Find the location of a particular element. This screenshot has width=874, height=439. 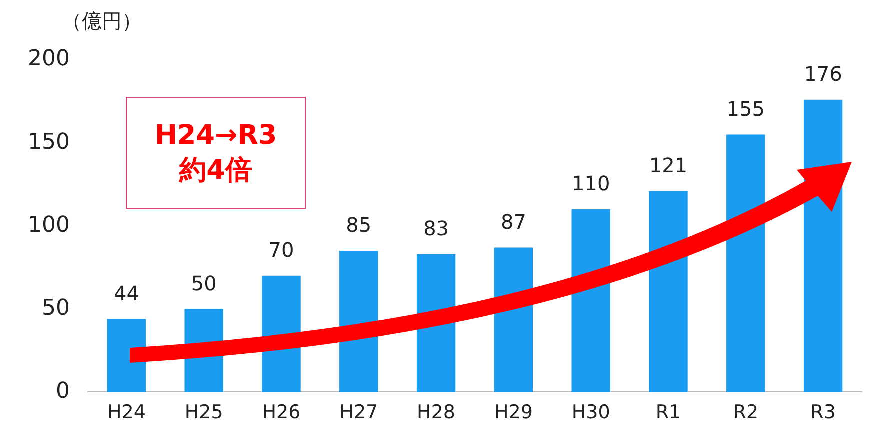

data-label: 87 is located at coordinates (513, 222).